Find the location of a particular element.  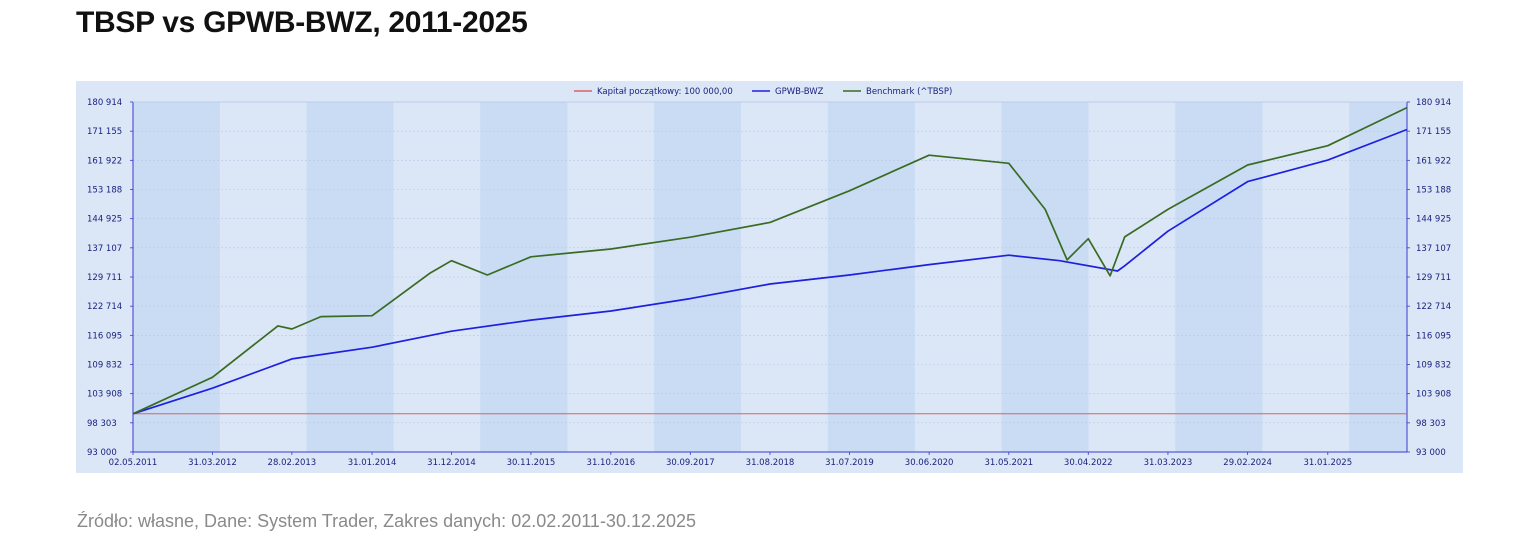

x-tick-label: 30.04.2022 is located at coordinates (1088, 463).